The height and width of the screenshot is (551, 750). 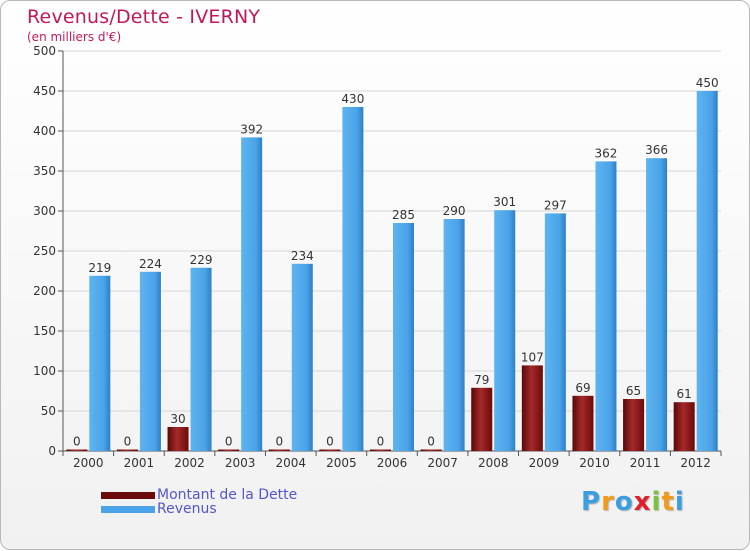 What do you see at coordinates (532, 357) in the screenshot?
I see `data-label-dette: 107` at bounding box center [532, 357].